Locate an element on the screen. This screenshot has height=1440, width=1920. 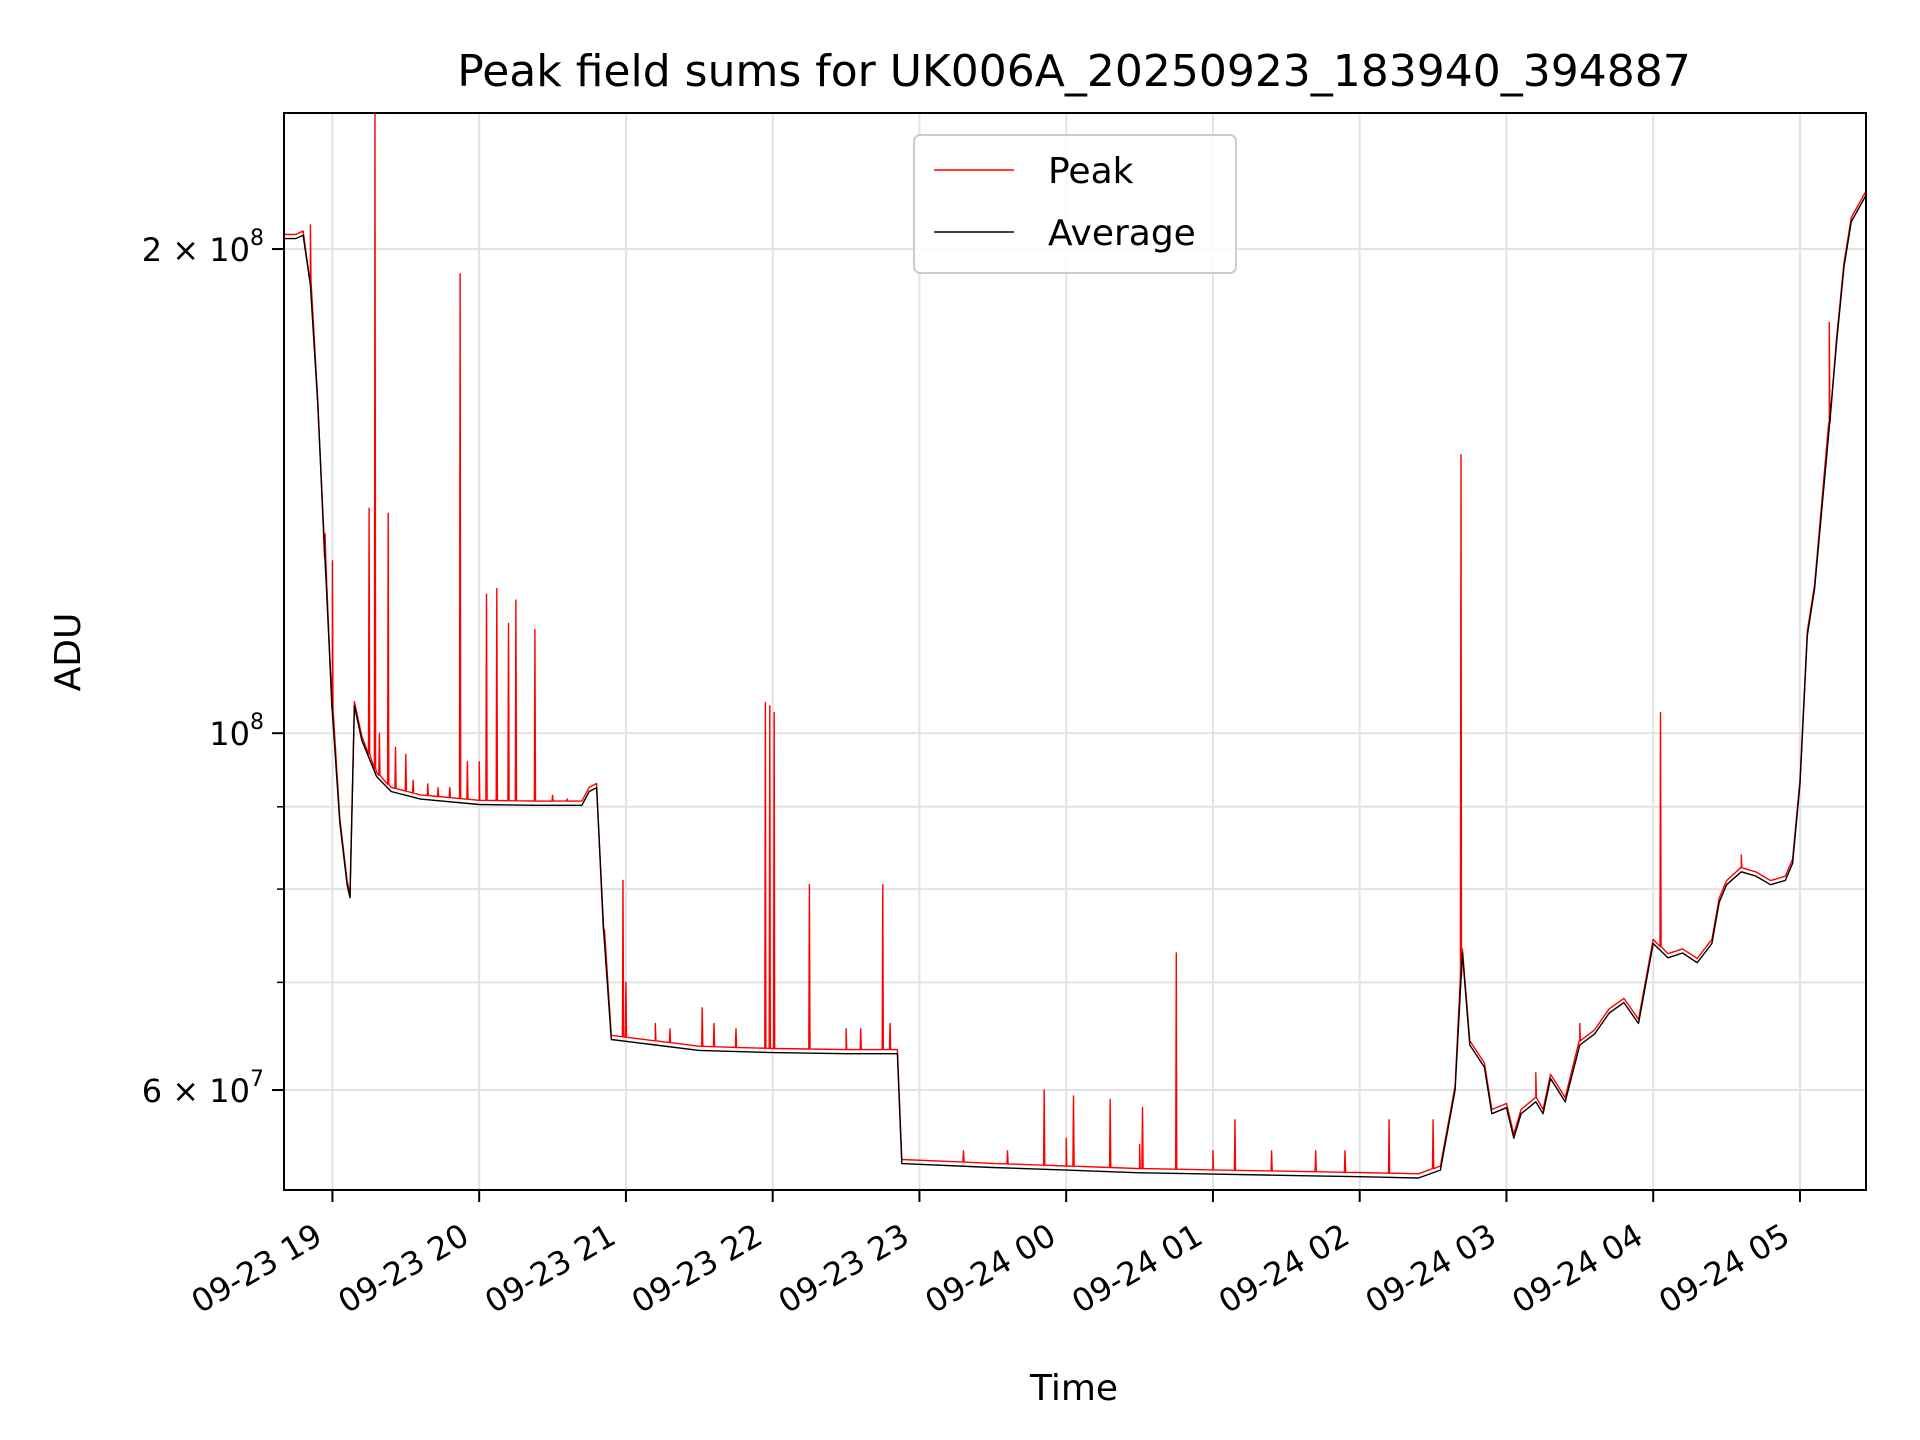
y-tick-label: 2 × 108 is located at coordinates (203, 247).